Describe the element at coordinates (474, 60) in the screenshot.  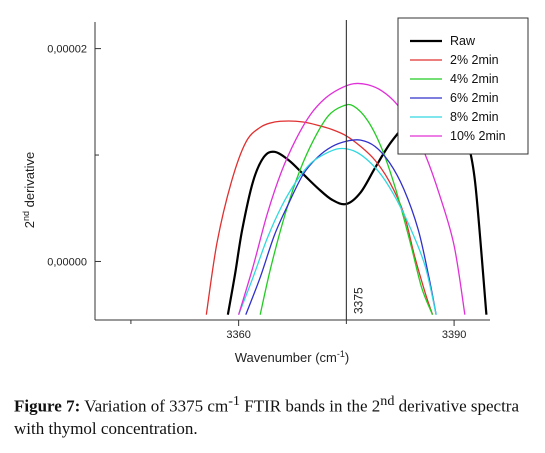
I see `legend-entry: 2% 2min` at that location.